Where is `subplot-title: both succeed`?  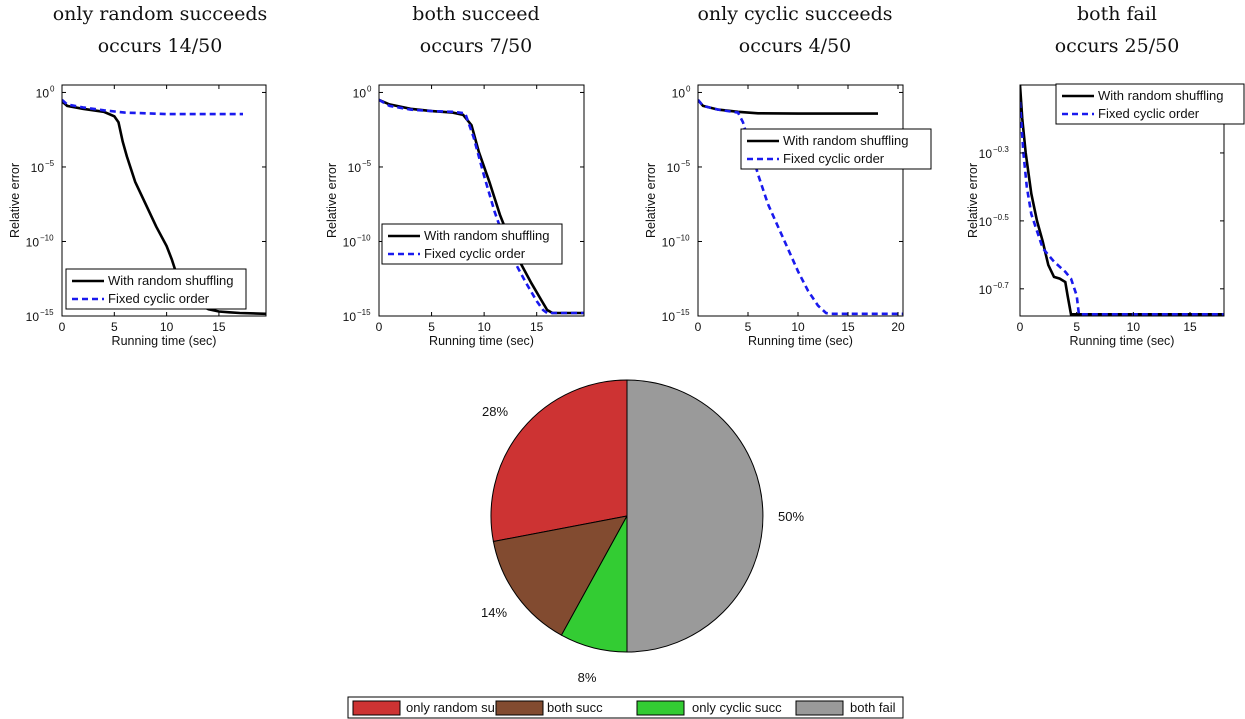 subplot-title: both succeed is located at coordinates (475, 14).